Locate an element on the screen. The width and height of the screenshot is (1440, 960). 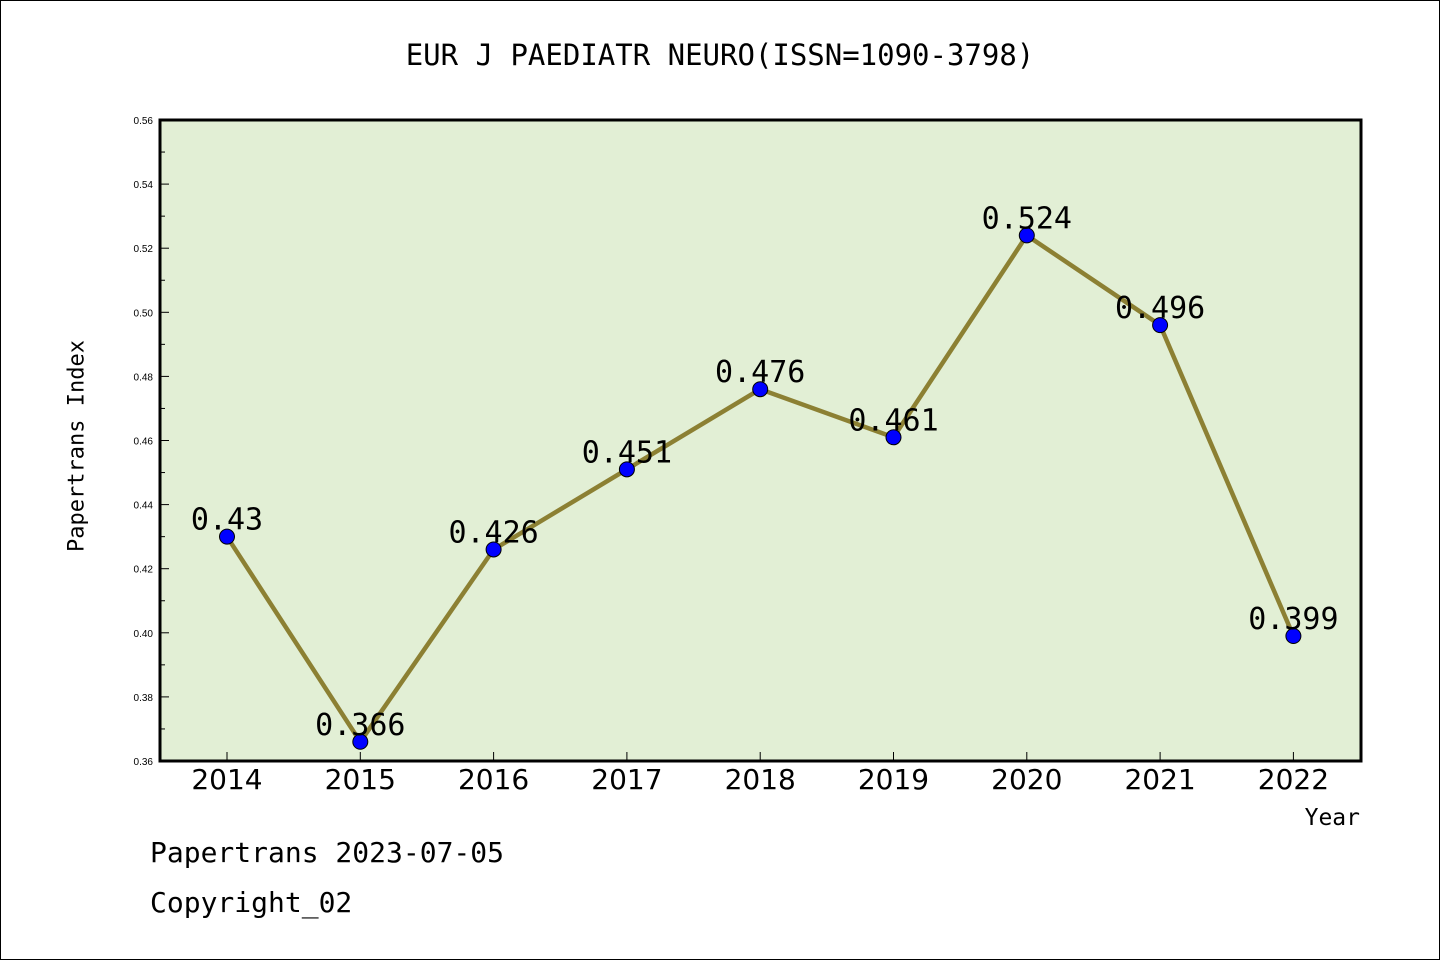
data-label: 0.426 is located at coordinates (493, 532).